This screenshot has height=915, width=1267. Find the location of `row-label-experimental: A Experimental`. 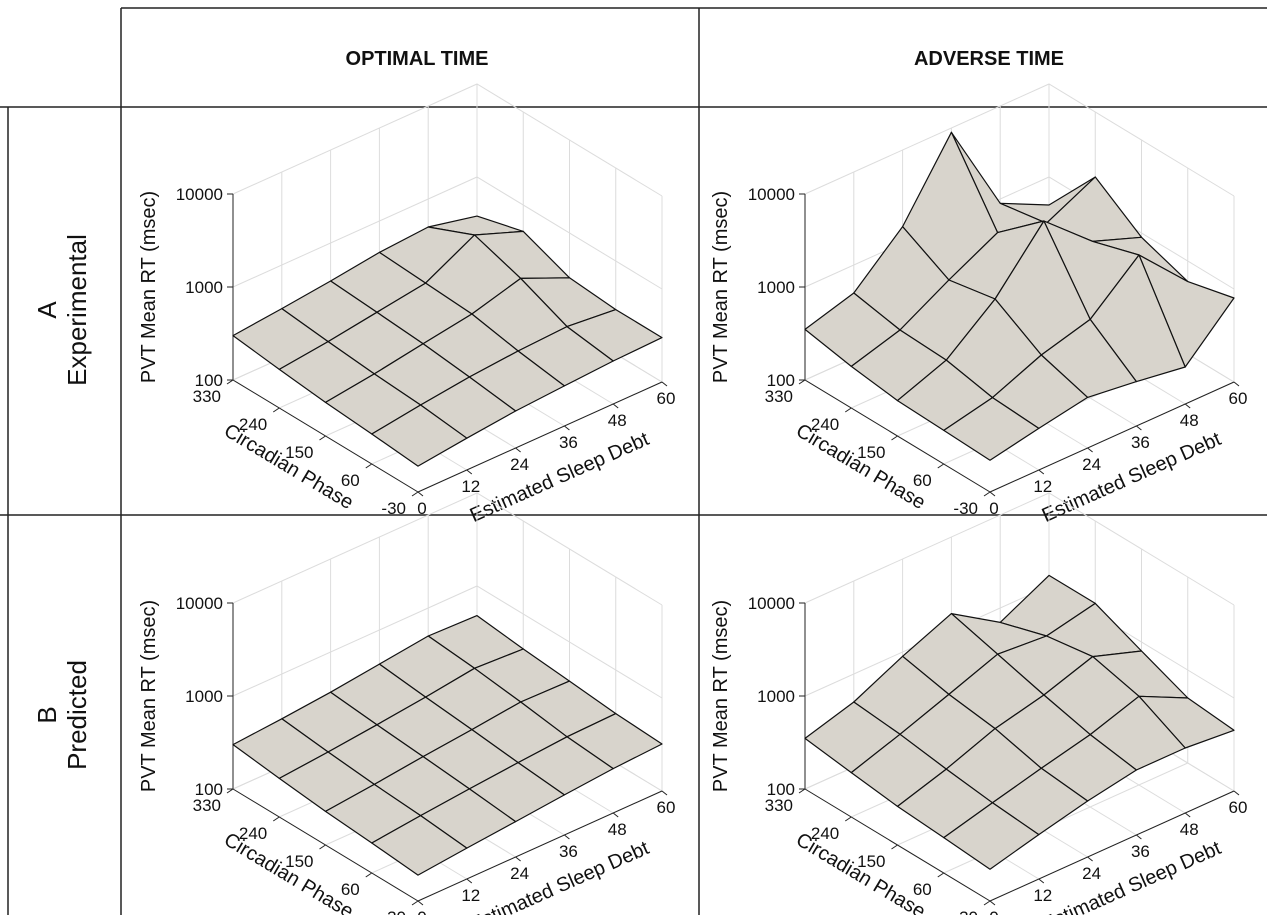

row-label-experimental: A Experimental is located at coordinates (62, 310).